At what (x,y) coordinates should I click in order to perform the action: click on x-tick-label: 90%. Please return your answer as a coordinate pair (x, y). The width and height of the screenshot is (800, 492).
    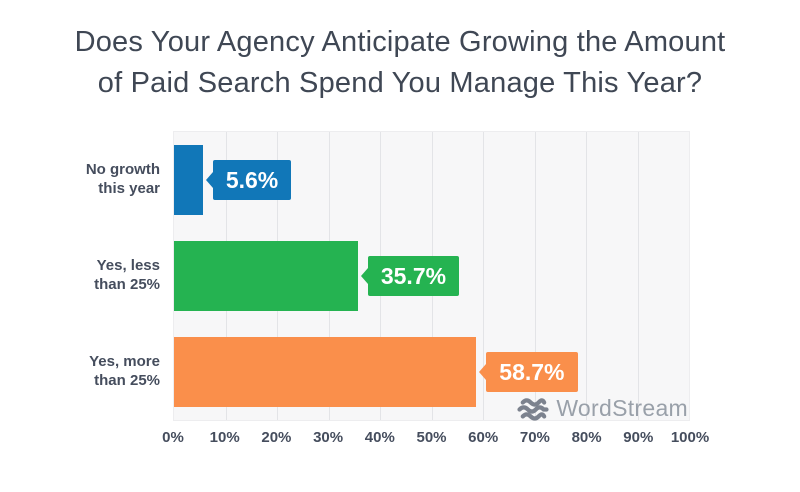
    Looking at the image, I should click on (638, 437).